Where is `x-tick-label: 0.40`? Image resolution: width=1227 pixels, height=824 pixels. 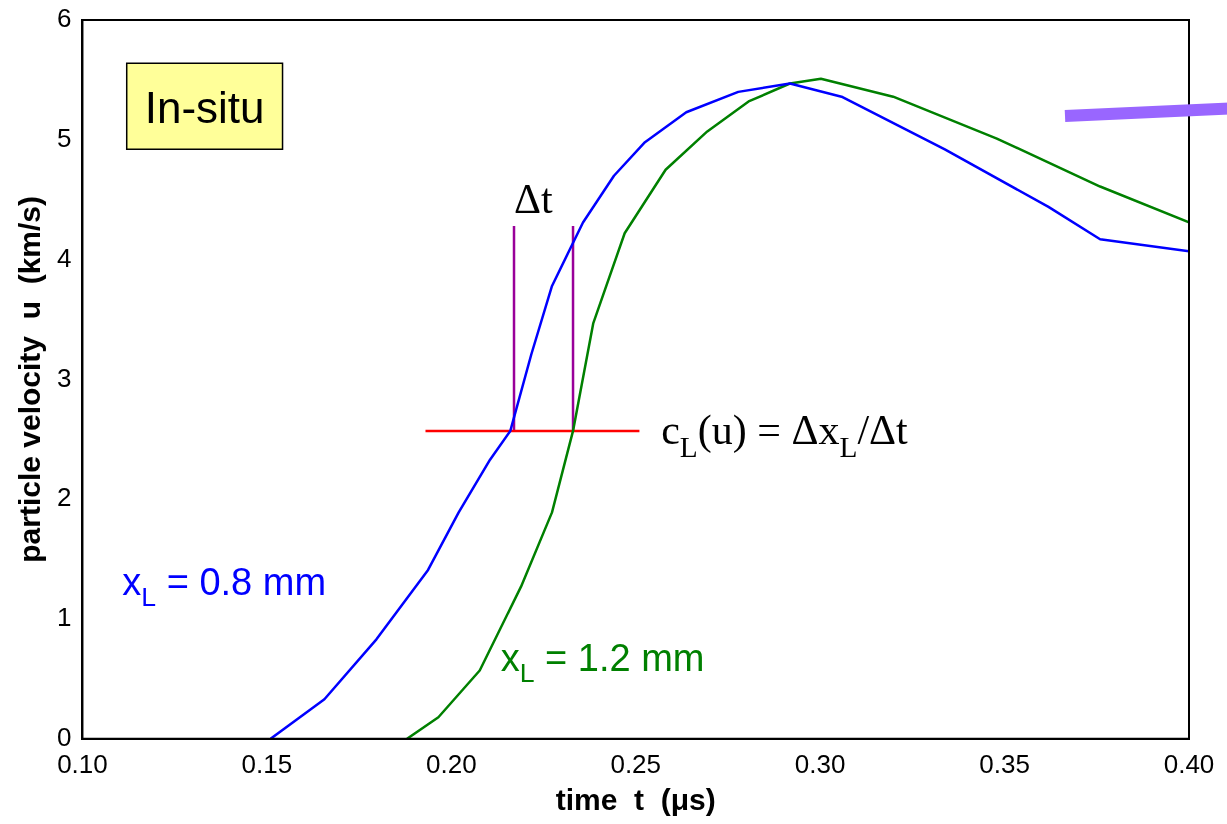
x-tick-label: 0.40 is located at coordinates (1189, 763).